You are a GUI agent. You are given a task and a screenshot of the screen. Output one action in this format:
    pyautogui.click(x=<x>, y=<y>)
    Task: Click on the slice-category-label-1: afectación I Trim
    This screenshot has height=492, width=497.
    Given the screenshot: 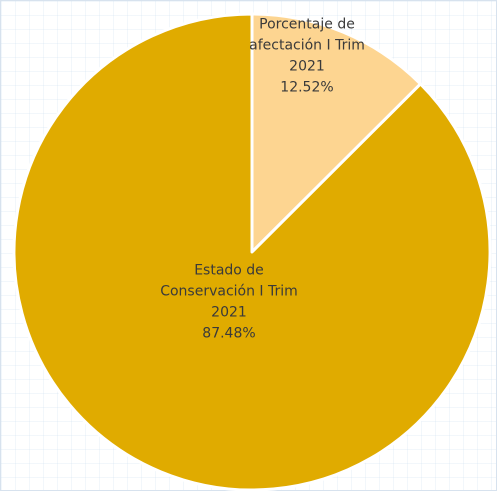 What is the action you would take?
    pyautogui.click(x=307, y=46)
    